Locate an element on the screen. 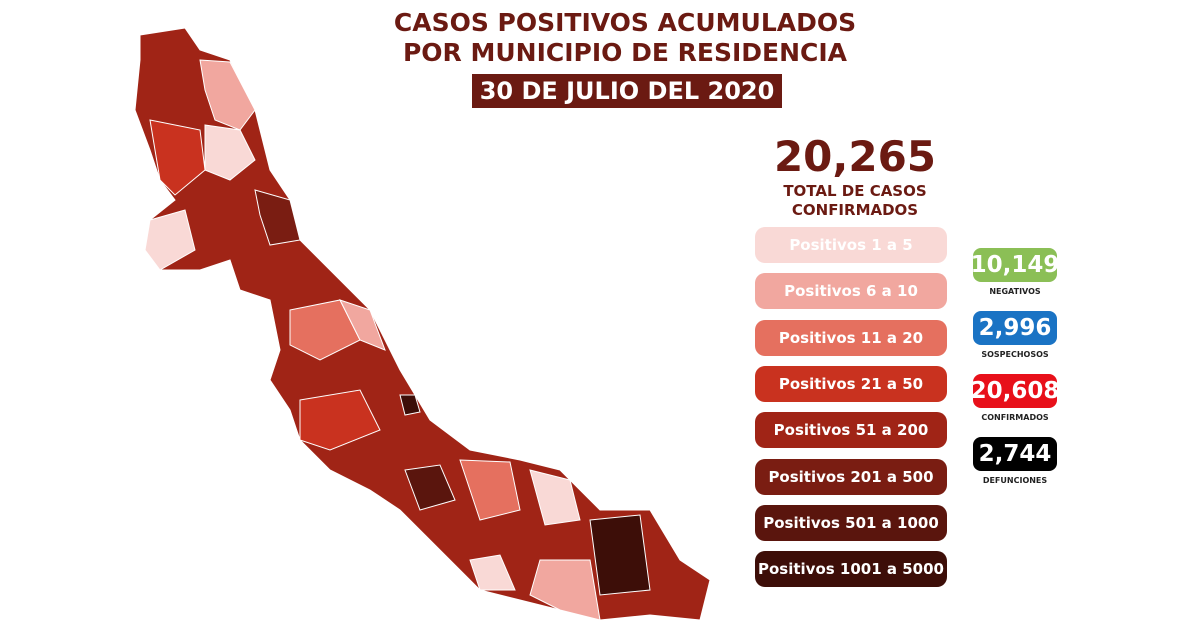 The image size is (1200, 630). stat-value: 10,149 is located at coordinates (1015, 265).